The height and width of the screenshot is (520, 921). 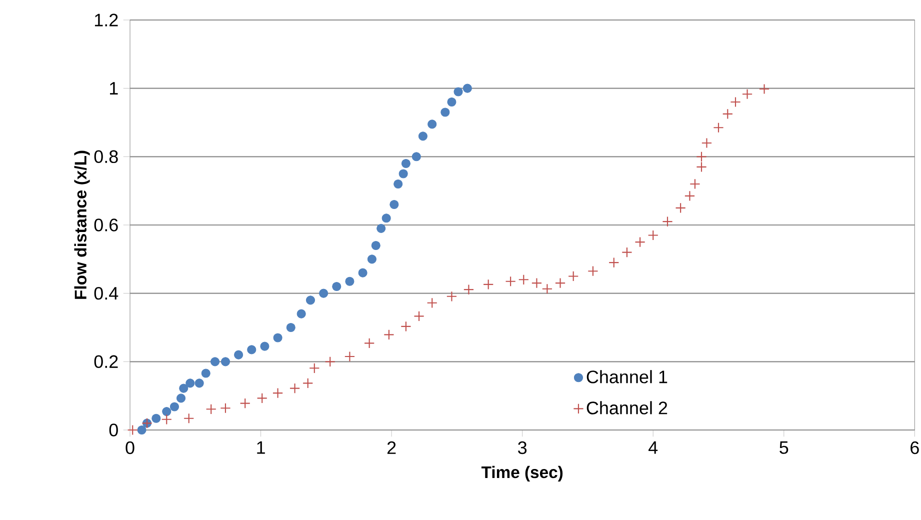 I want to click on y-axis-title: Flow distance (x/L), so click(x=82, y=224).